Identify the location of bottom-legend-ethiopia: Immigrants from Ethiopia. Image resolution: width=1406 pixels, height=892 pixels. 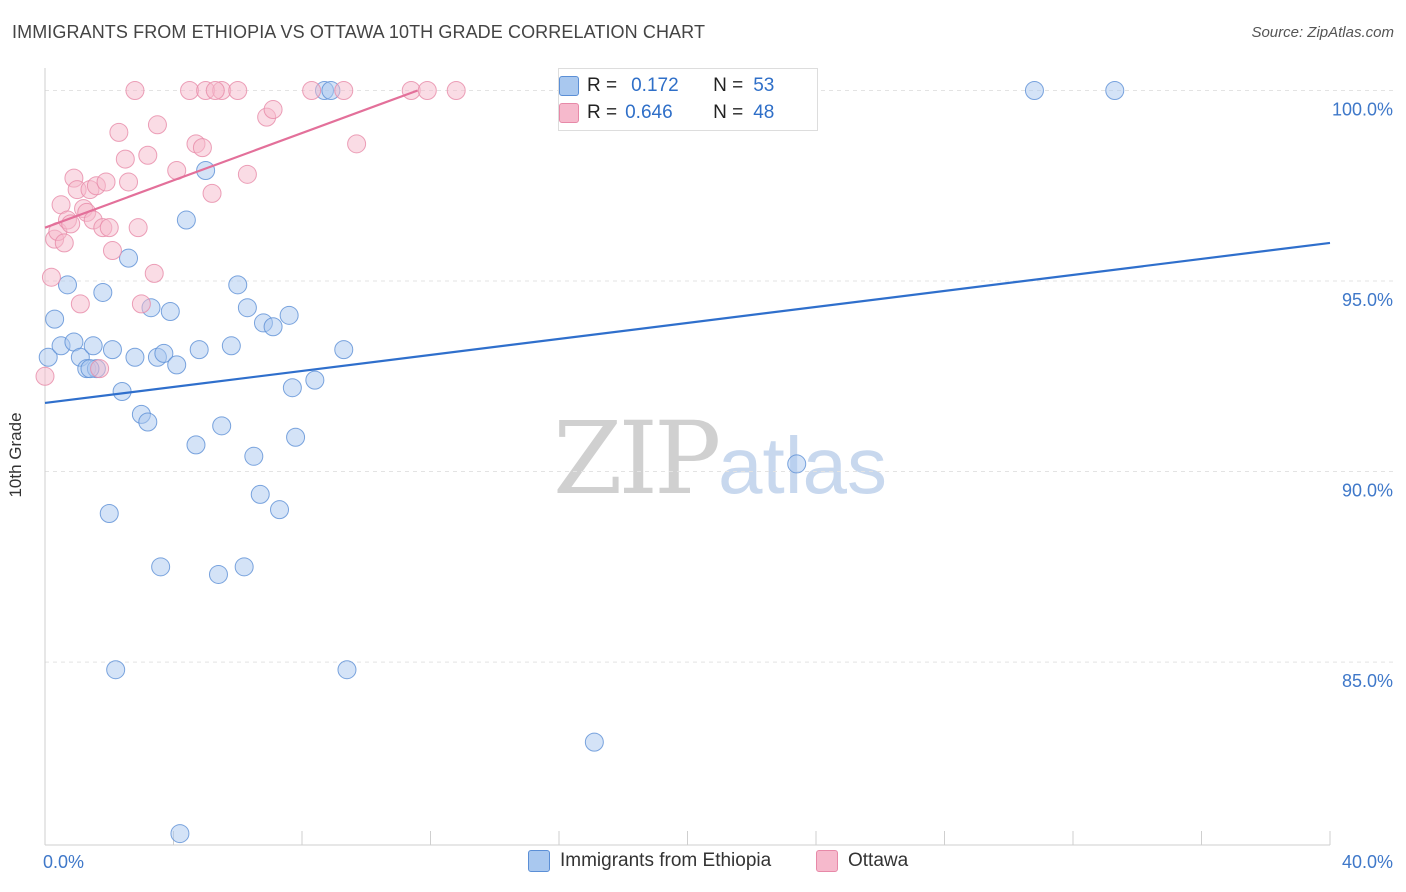
(649, 861).